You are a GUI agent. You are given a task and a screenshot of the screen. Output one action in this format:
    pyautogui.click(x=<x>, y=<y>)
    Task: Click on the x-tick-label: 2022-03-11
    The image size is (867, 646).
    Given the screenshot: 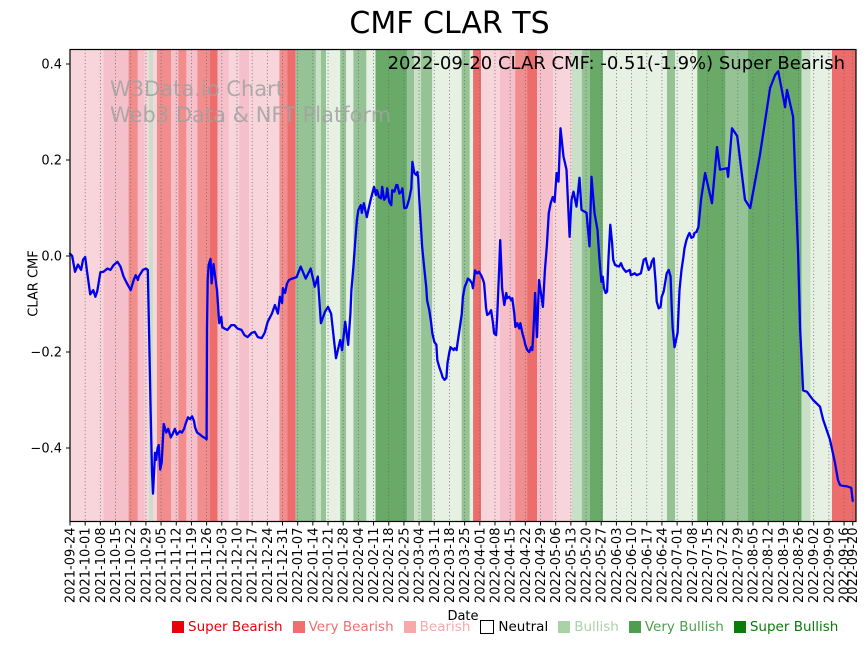 What is the action you would take?
    pyautogui.click(x=435, y=566)
    